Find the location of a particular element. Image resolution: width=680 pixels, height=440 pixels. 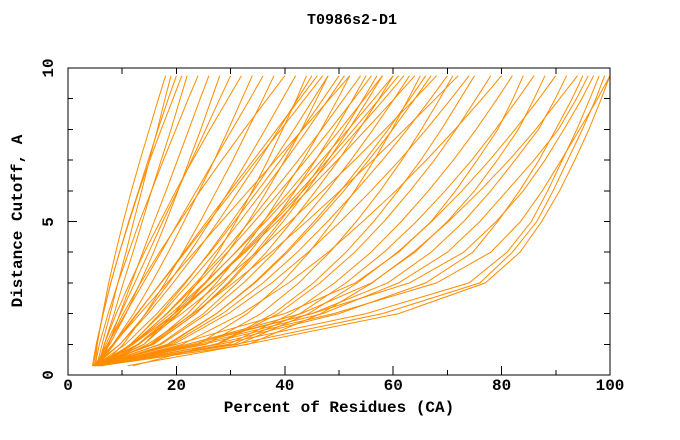

x-tick-label: 100 is located at coordinates (610, 386).